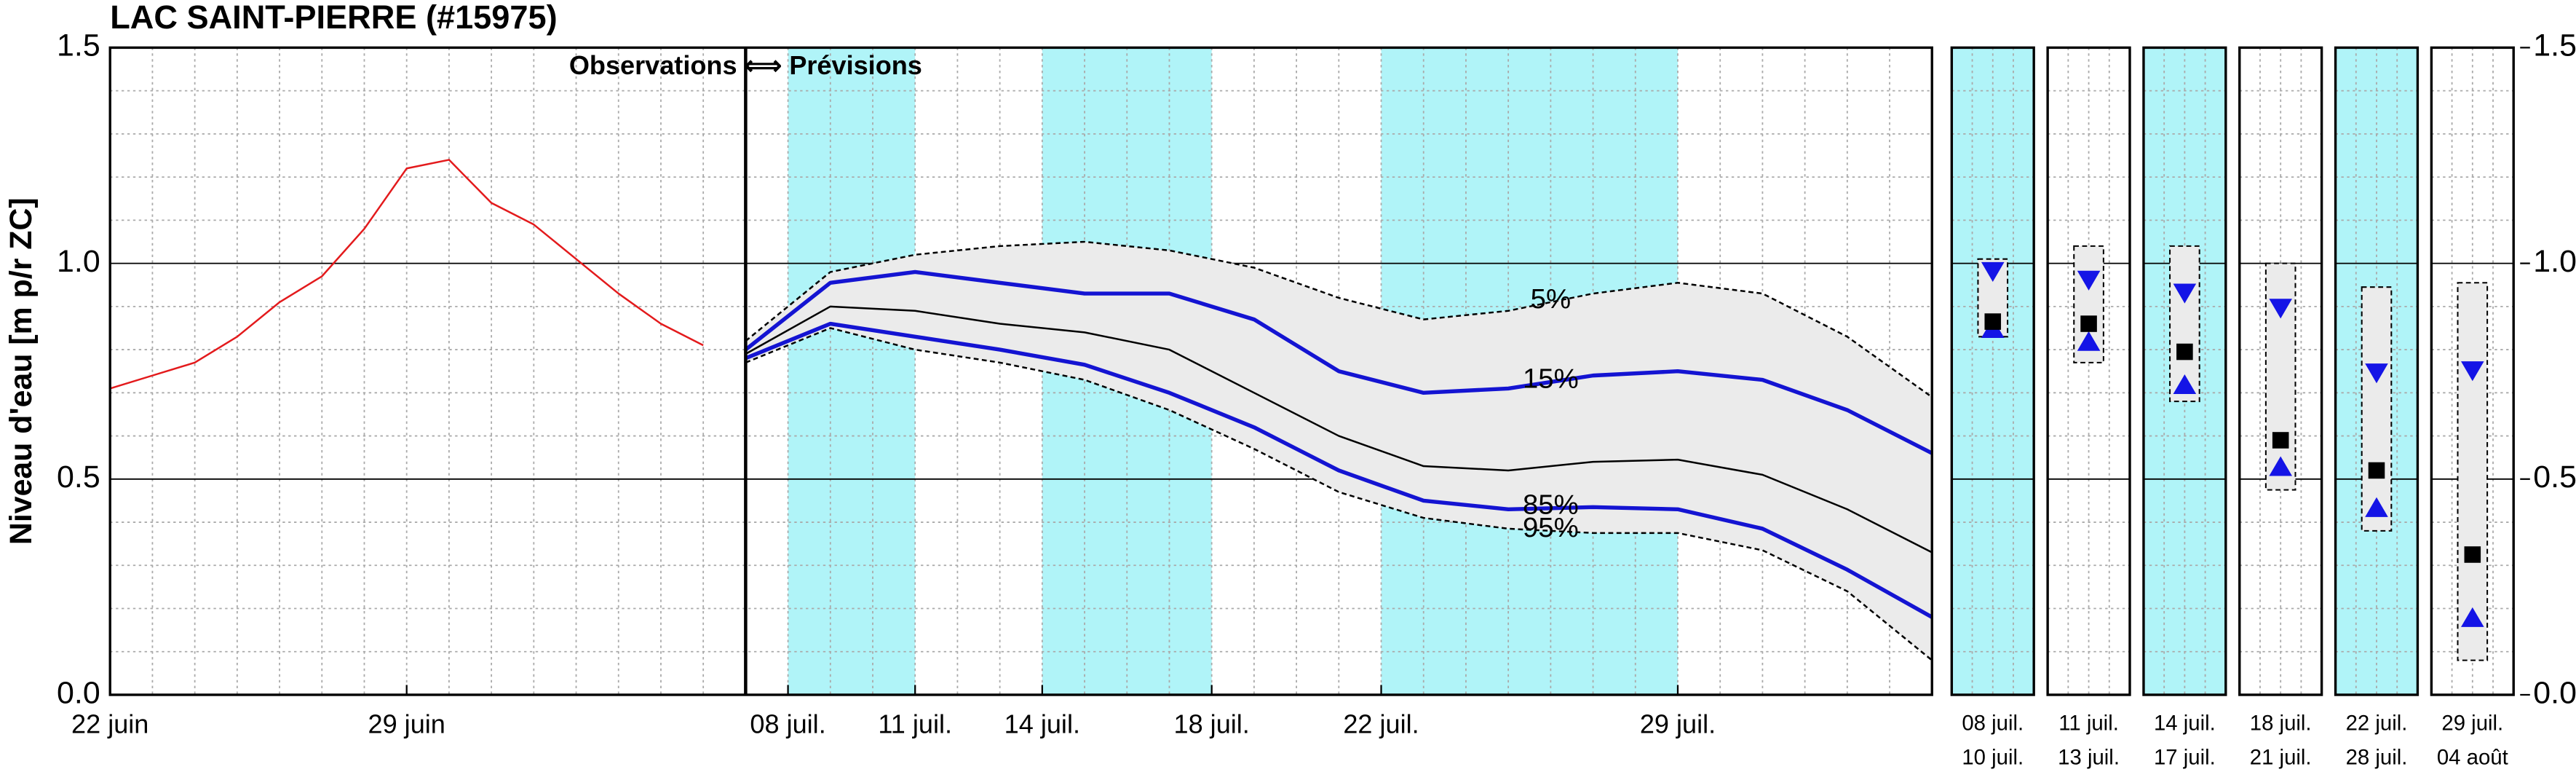 The image size is (2576, 772). Describe the element at coordinates (1993, 758) in the screenshot. I see `panel-label: 10 juil.` at that location.